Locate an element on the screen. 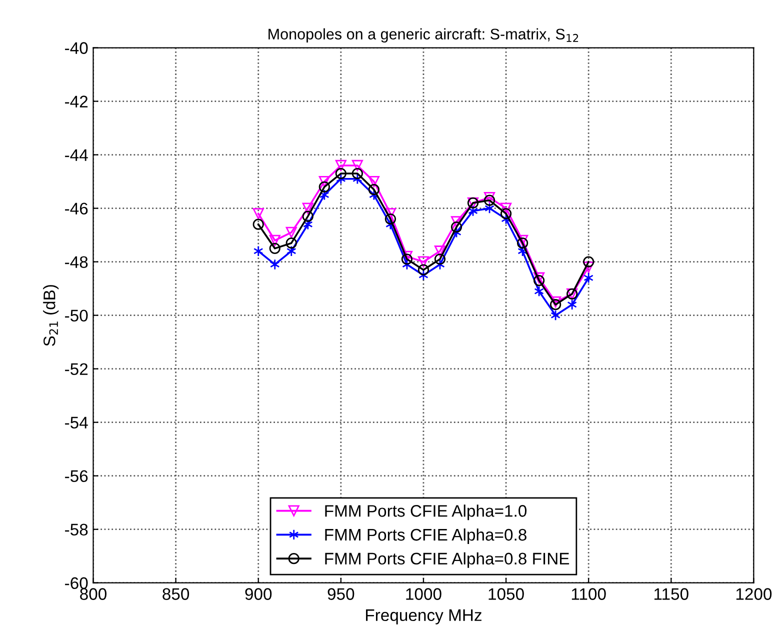 Image resolution: width=777 pixels, height=637 pixels. legend-label: FMM Ports CFIE Alpha=0.8 is located at coordinates (425, 536).